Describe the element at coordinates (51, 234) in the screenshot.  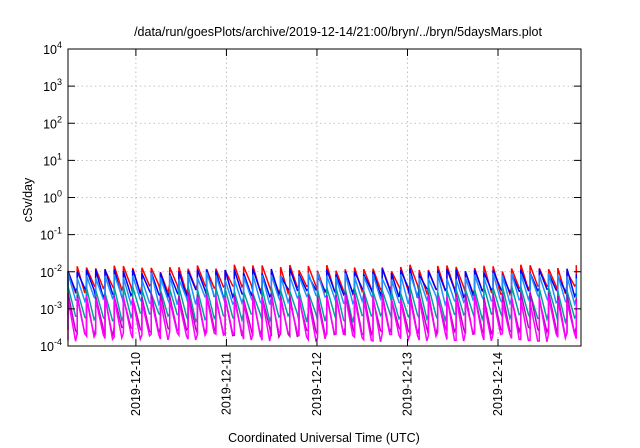
I see `y-tick-label: 10⁻¹` at that location.